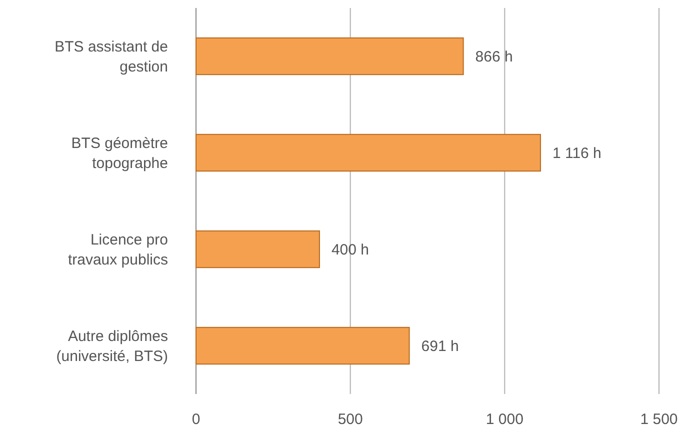  I want to click on data-label: 866 h, so click(494, 57).